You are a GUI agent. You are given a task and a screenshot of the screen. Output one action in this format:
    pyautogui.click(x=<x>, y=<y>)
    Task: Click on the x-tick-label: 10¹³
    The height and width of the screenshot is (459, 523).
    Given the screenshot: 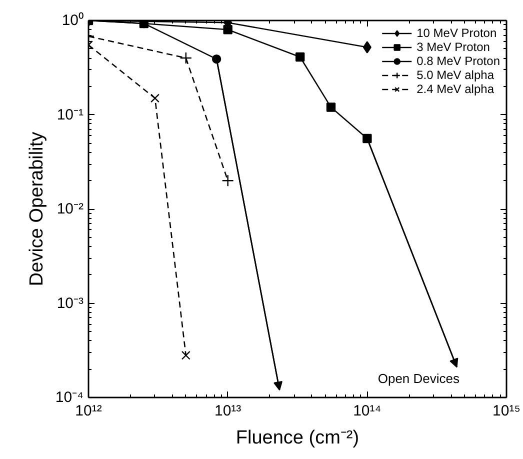 What is the action you would take?
    pyautogui.click(x=228, y=411)
    